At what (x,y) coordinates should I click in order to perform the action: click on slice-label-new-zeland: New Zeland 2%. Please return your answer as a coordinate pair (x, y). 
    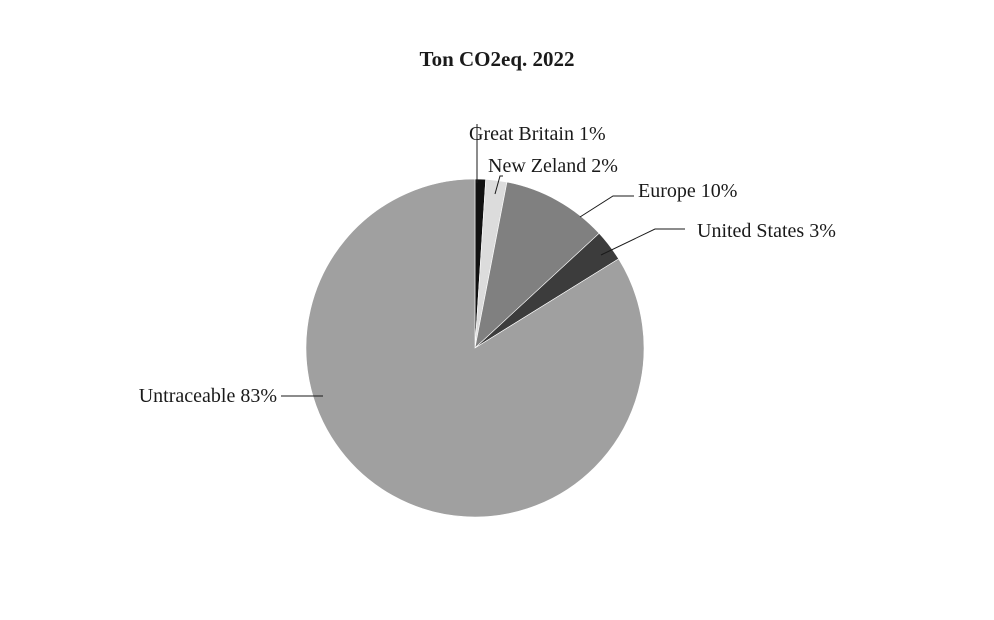
    Looking at the image, I should click on (553, 166).